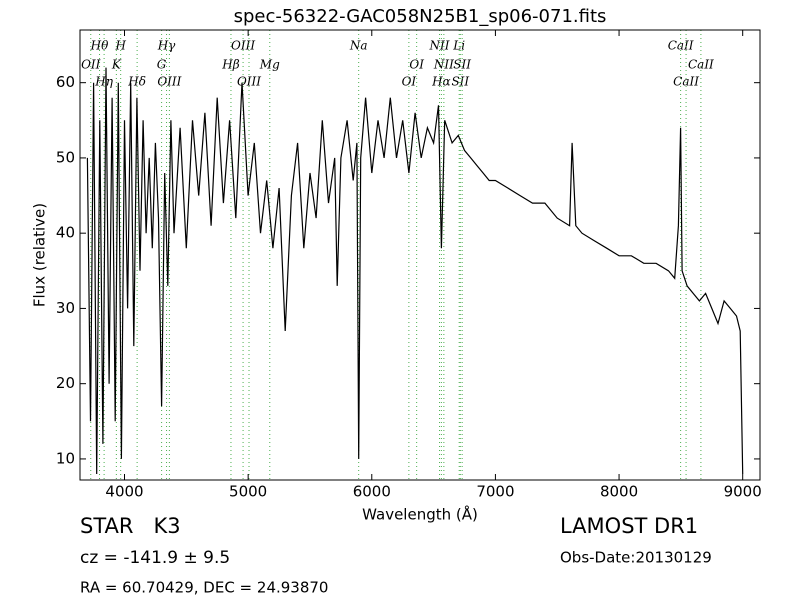 This screenshot has height=600, width=800. I want to click on y-tick-label: 30, so click(65, 308).